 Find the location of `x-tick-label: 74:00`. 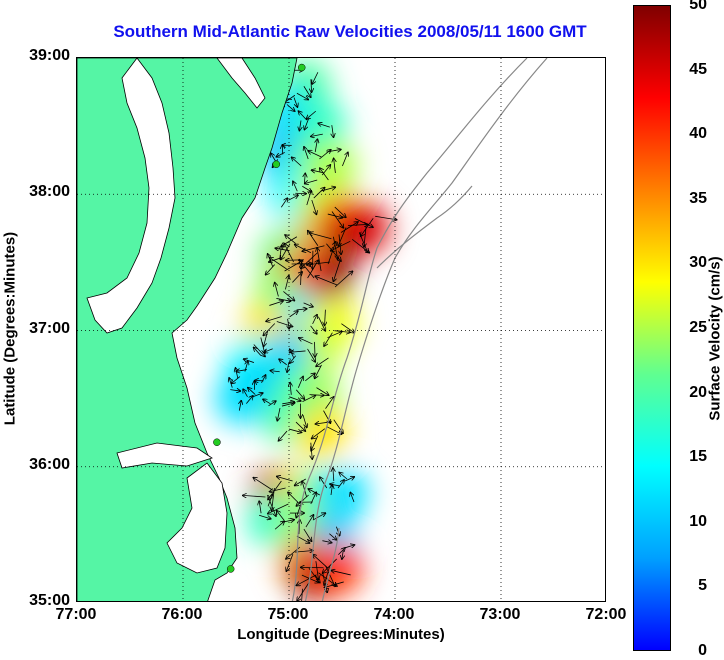

x-tick-label: 74:00 is located at coordinates (394, 615).